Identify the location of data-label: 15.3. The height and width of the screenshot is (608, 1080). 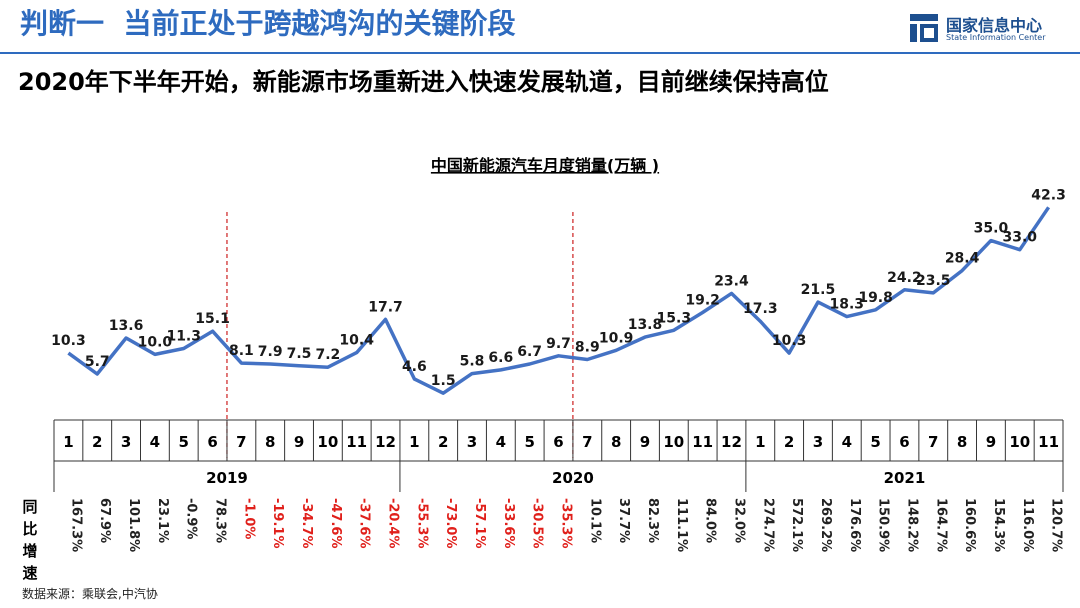
(674, 318).